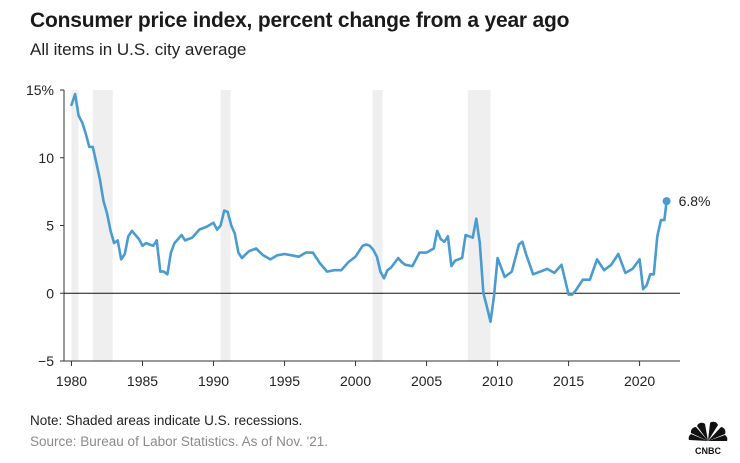 The width and height of the screenshot is (740, 463). What do you see at coordinates (213, 381) in the screenshot?
I see `x-tick-label: 1990` at bounding box center [213, 381].